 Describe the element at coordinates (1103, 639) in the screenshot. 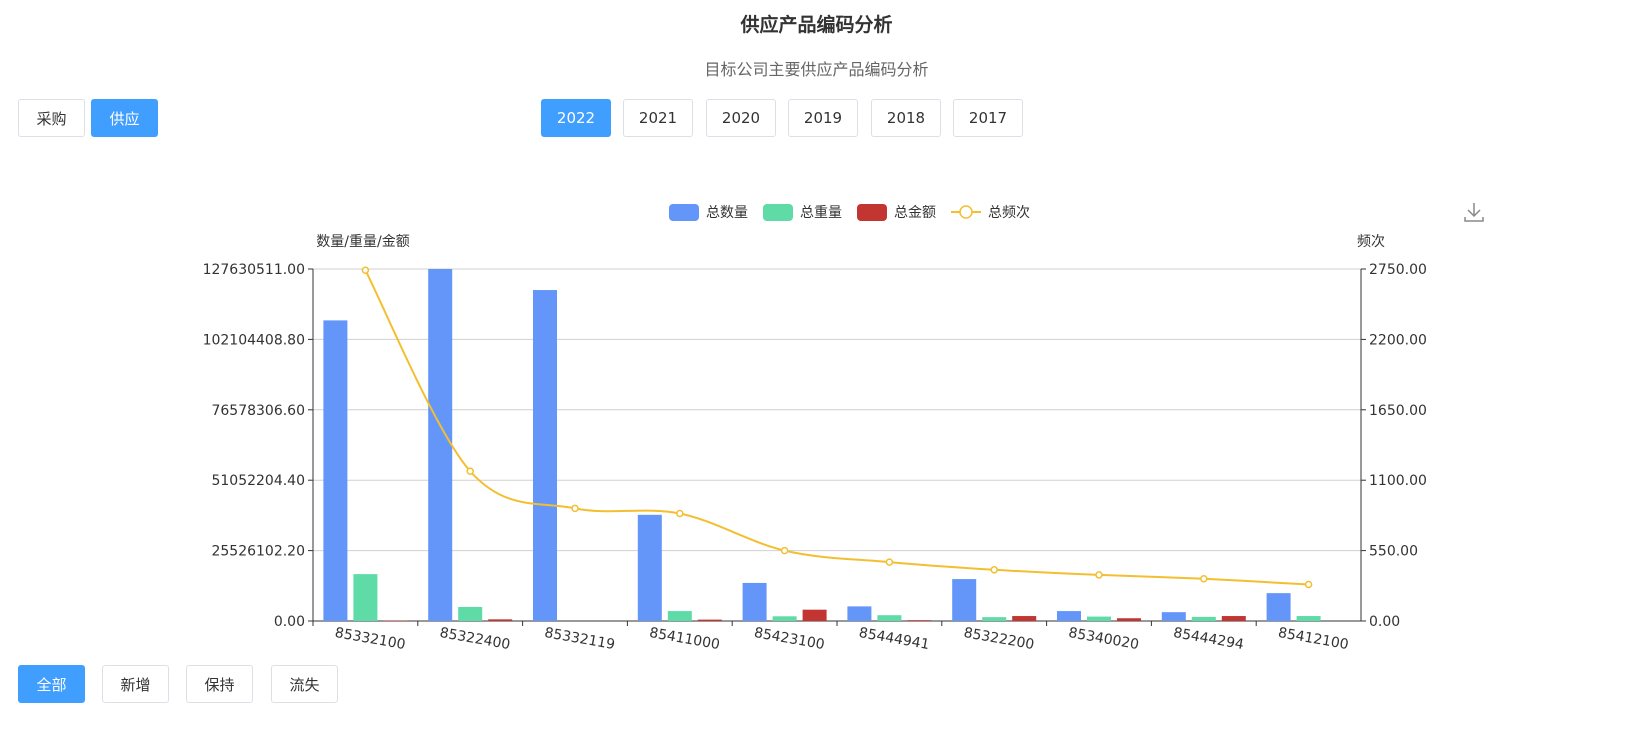

I see `x-tick-label: 85340020` at that location.